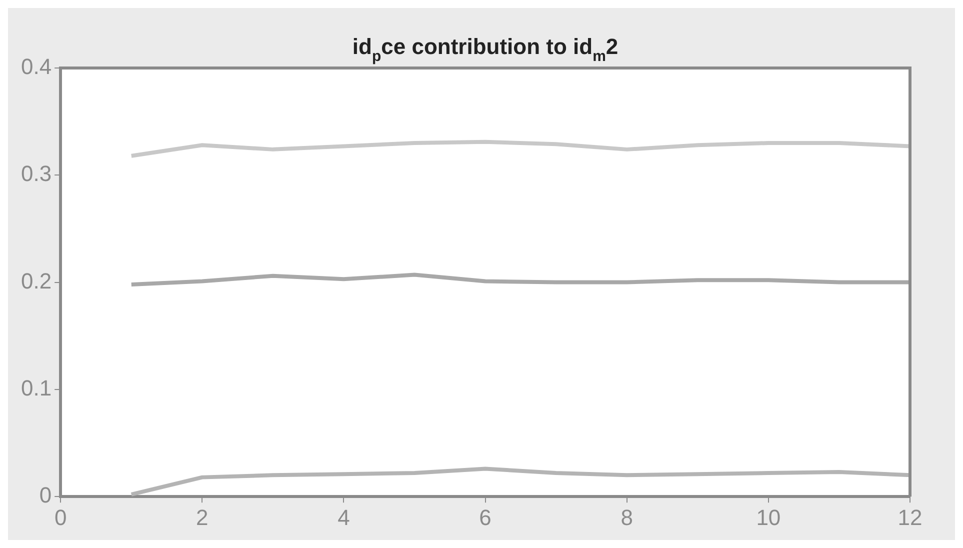 The width and height of the screenshot is (963, 548). What do you see at coordinates (344, 517) in the screenshot?
I see `x-tick-label: 4` at bounding box center [344, 517].